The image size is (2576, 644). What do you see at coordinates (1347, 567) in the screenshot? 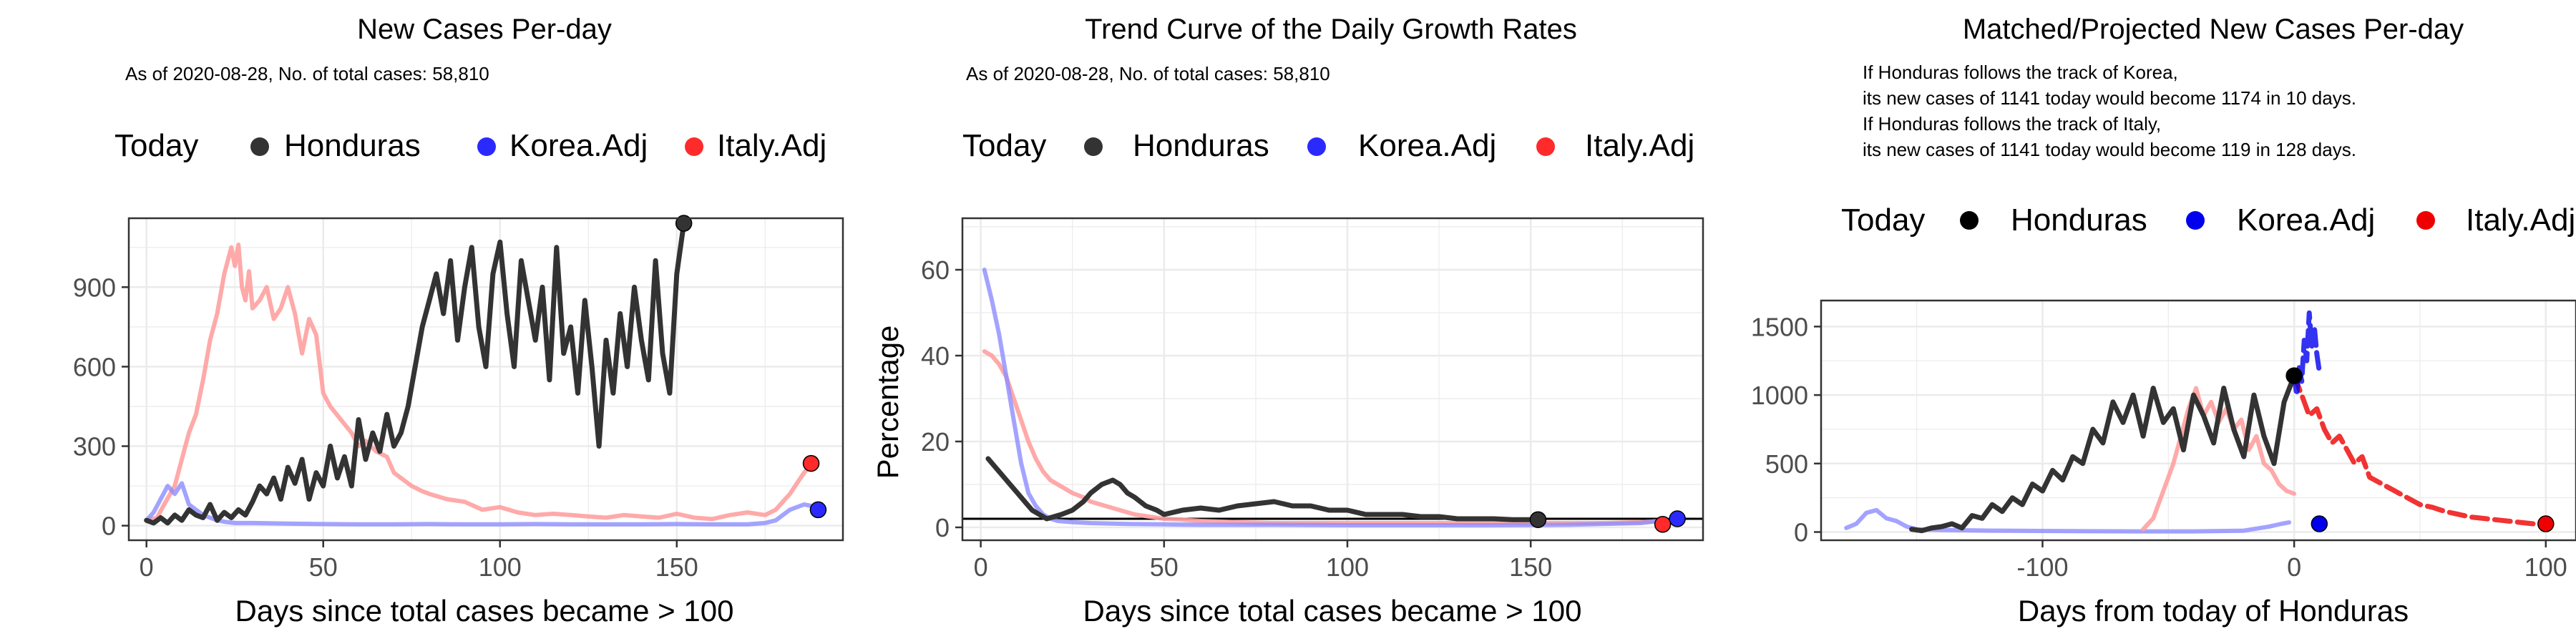
I see `panel2-x-tick-label: 100` at bounding box center [1347, 567].